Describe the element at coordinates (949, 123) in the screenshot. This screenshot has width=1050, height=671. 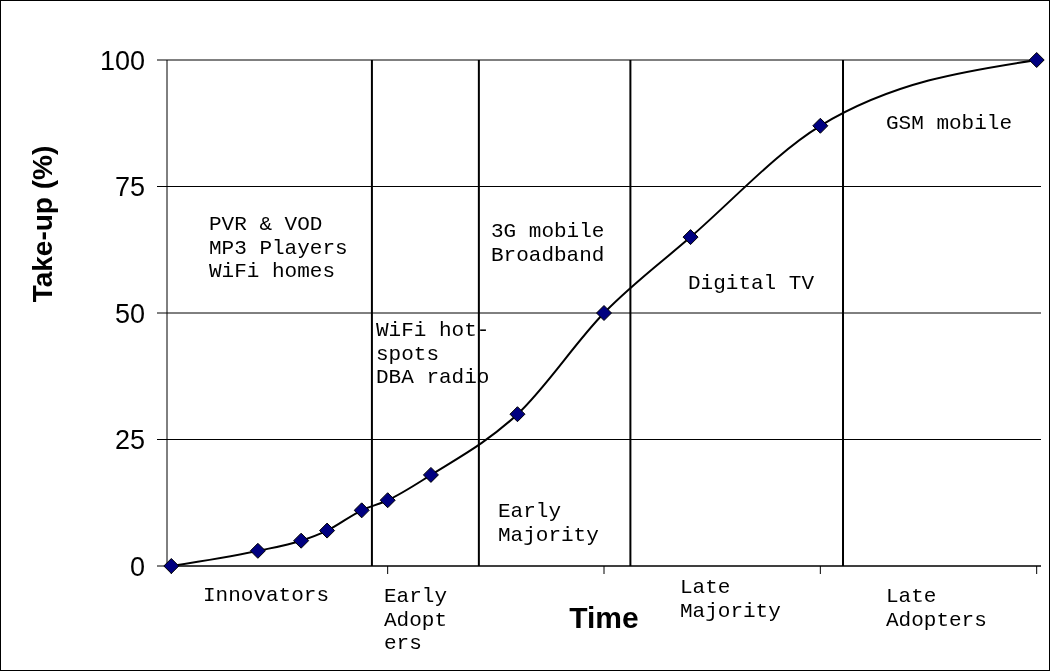
I see `annotation: GSM mobile` at that location.